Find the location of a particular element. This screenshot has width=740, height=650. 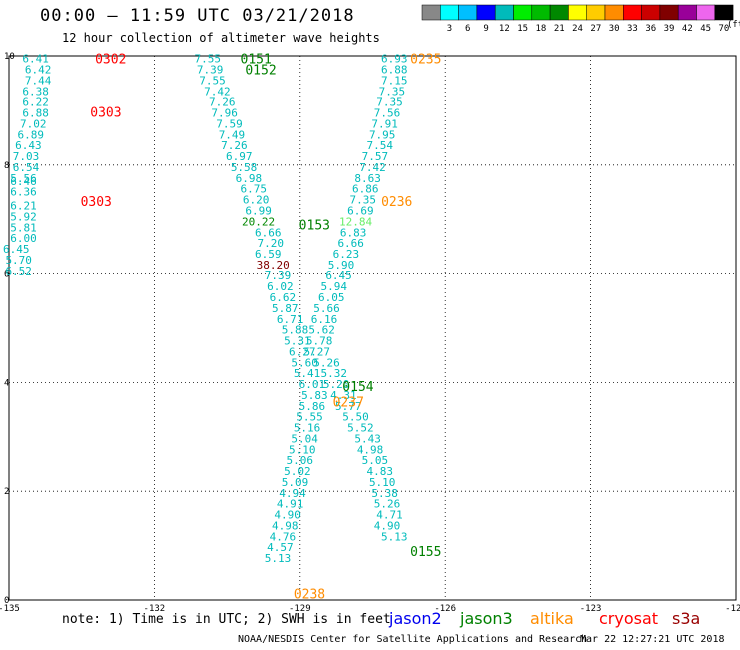

swh-point-altika: 7.15 is located at coordinates (394, 80).